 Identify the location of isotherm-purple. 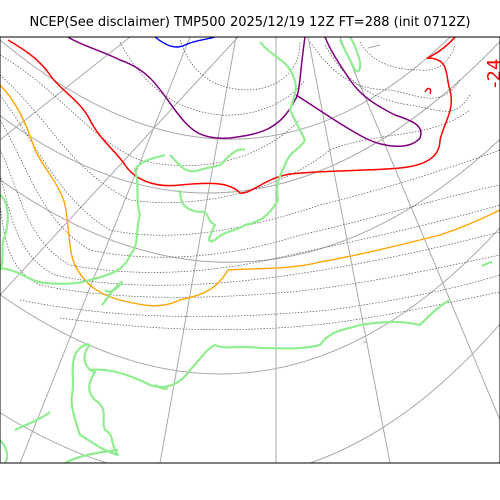
(186, 88).